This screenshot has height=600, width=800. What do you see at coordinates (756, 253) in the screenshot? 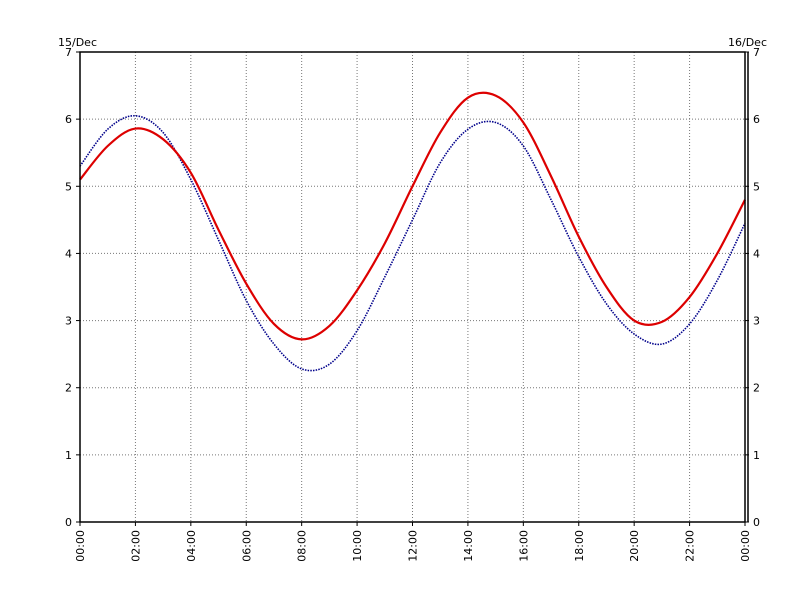
I see `y-tick-label-right: 4` at bounding box center [756, 253].